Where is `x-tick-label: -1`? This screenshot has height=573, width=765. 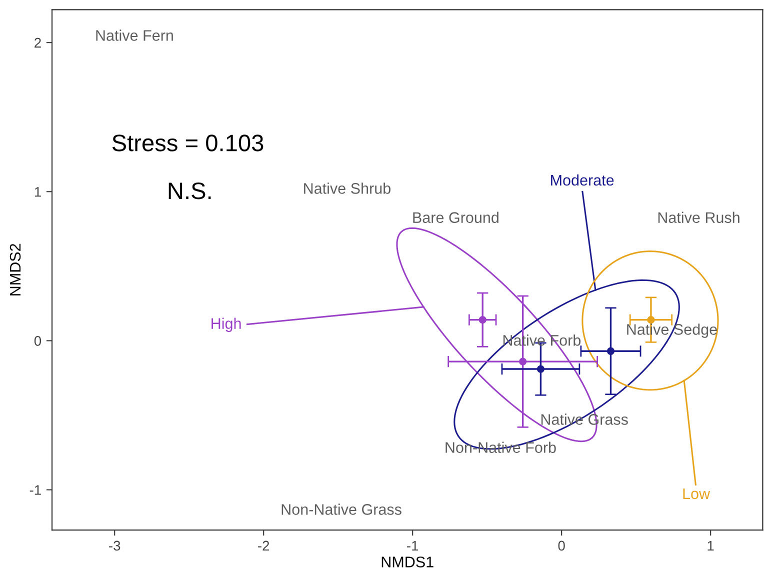
x-tick-label: -1 is located at coordinates (412, 545).